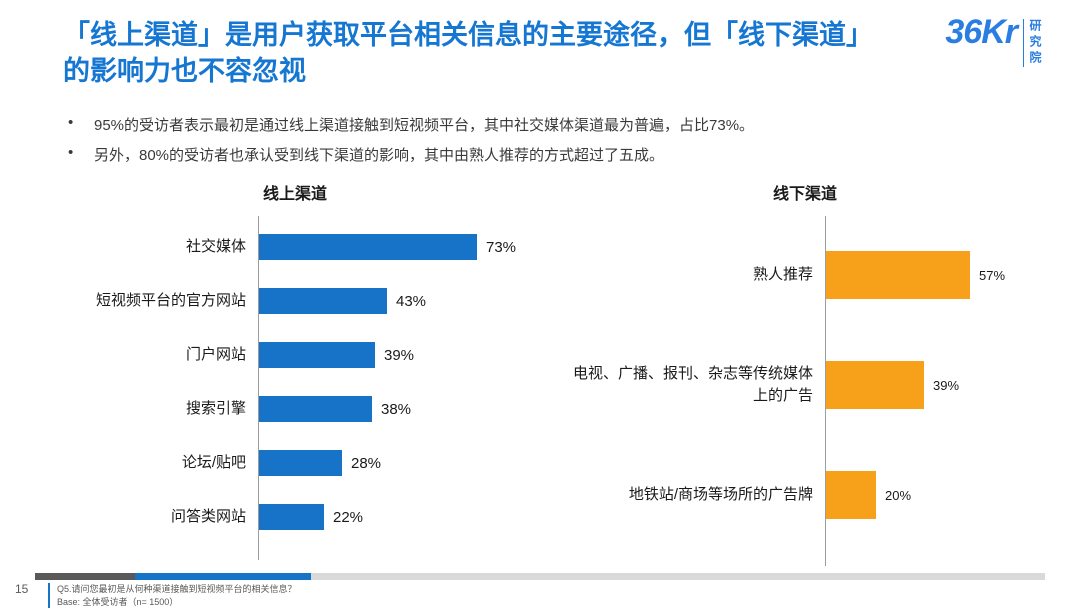 The image size is (1080, 608). I want to click on category-label: 问答类网站, so click(208, 516).